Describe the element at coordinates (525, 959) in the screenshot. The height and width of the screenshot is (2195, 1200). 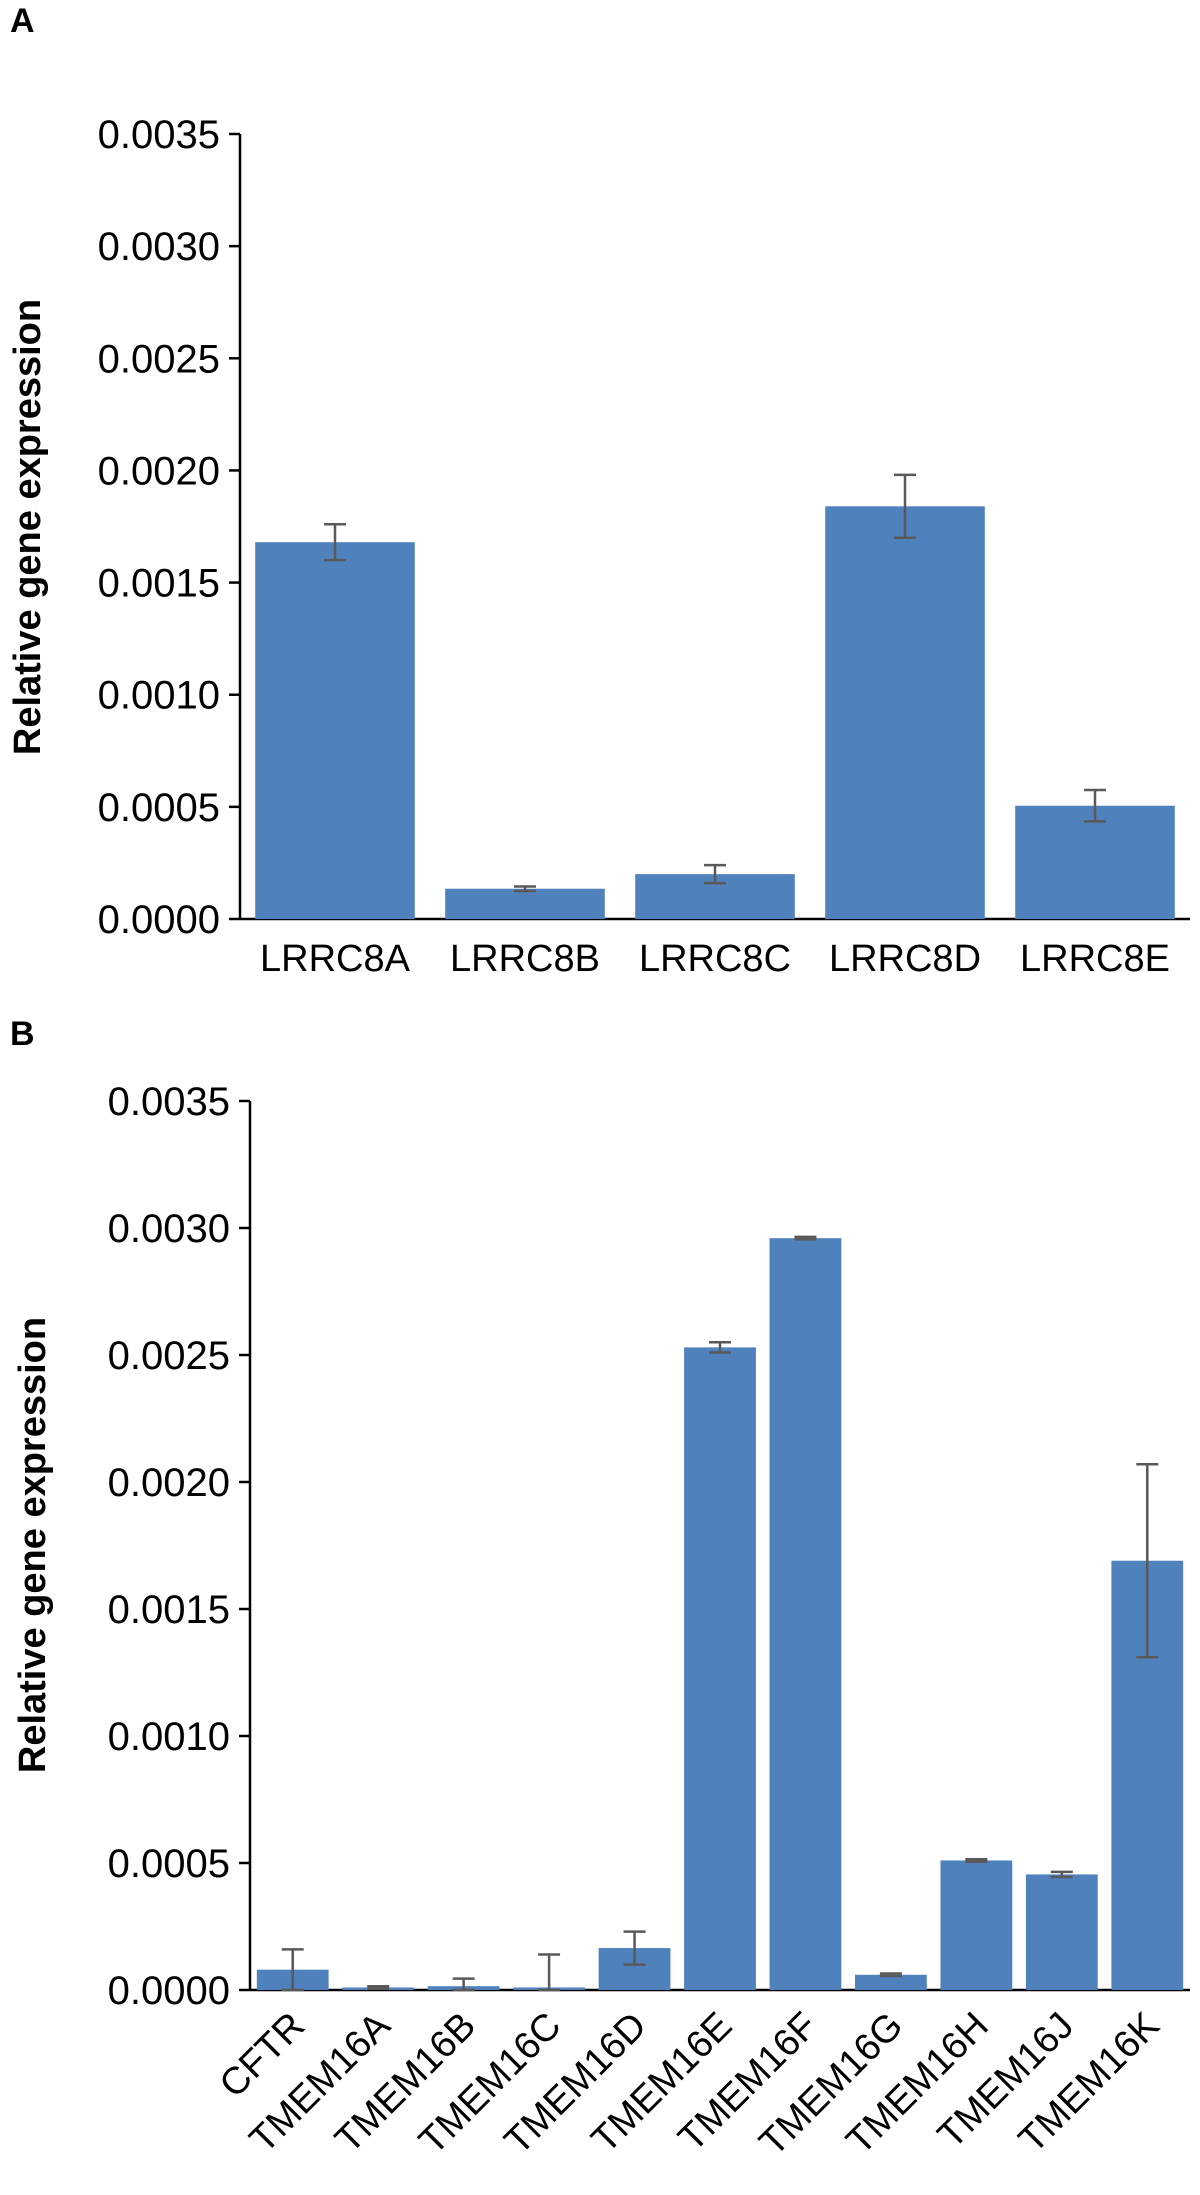
I see `panel-a-xtick-label-lrrc8b: LRRC8B` at that location.